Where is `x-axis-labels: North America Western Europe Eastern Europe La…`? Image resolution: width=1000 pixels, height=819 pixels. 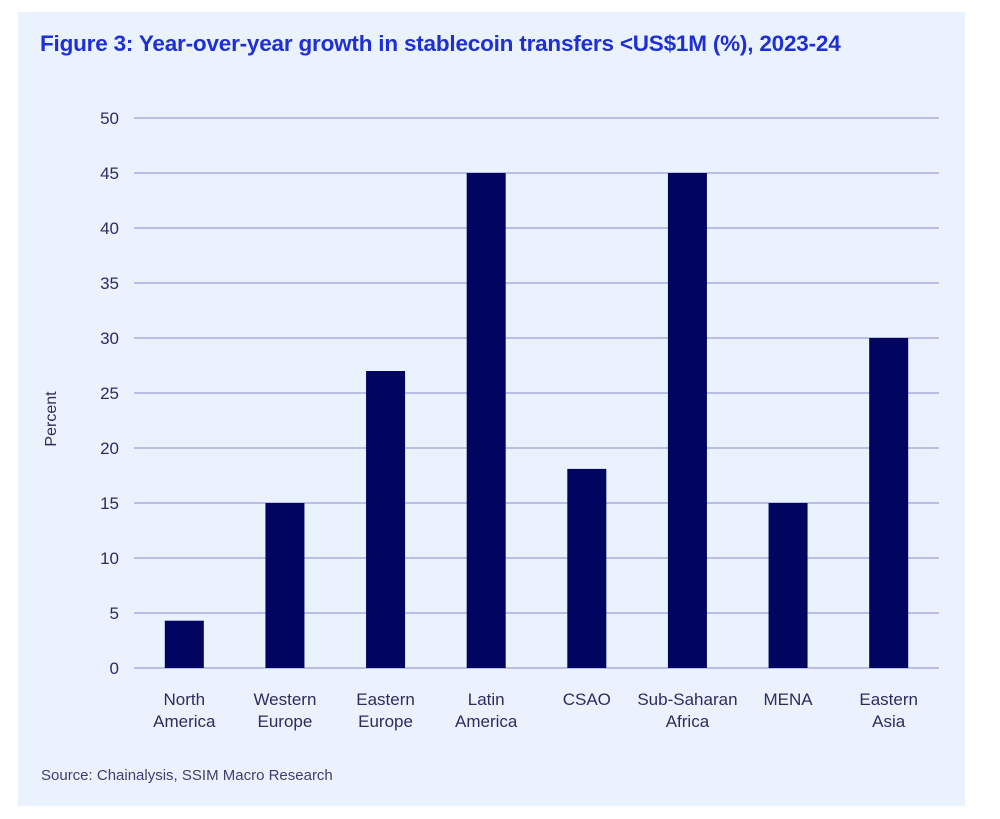
x-axis-labels: North America Western Europe Eastern Europe La… is located at coordinates (535, 710).